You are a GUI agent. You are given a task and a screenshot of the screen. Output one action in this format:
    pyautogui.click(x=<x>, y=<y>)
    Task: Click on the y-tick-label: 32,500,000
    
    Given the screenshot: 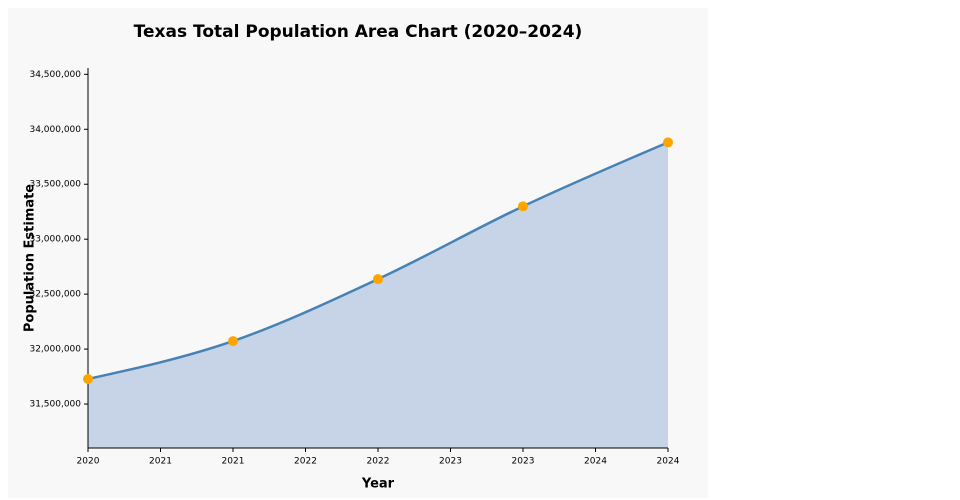 What is the action you would take?
    pyautogui.click(x=55, y=295)
    